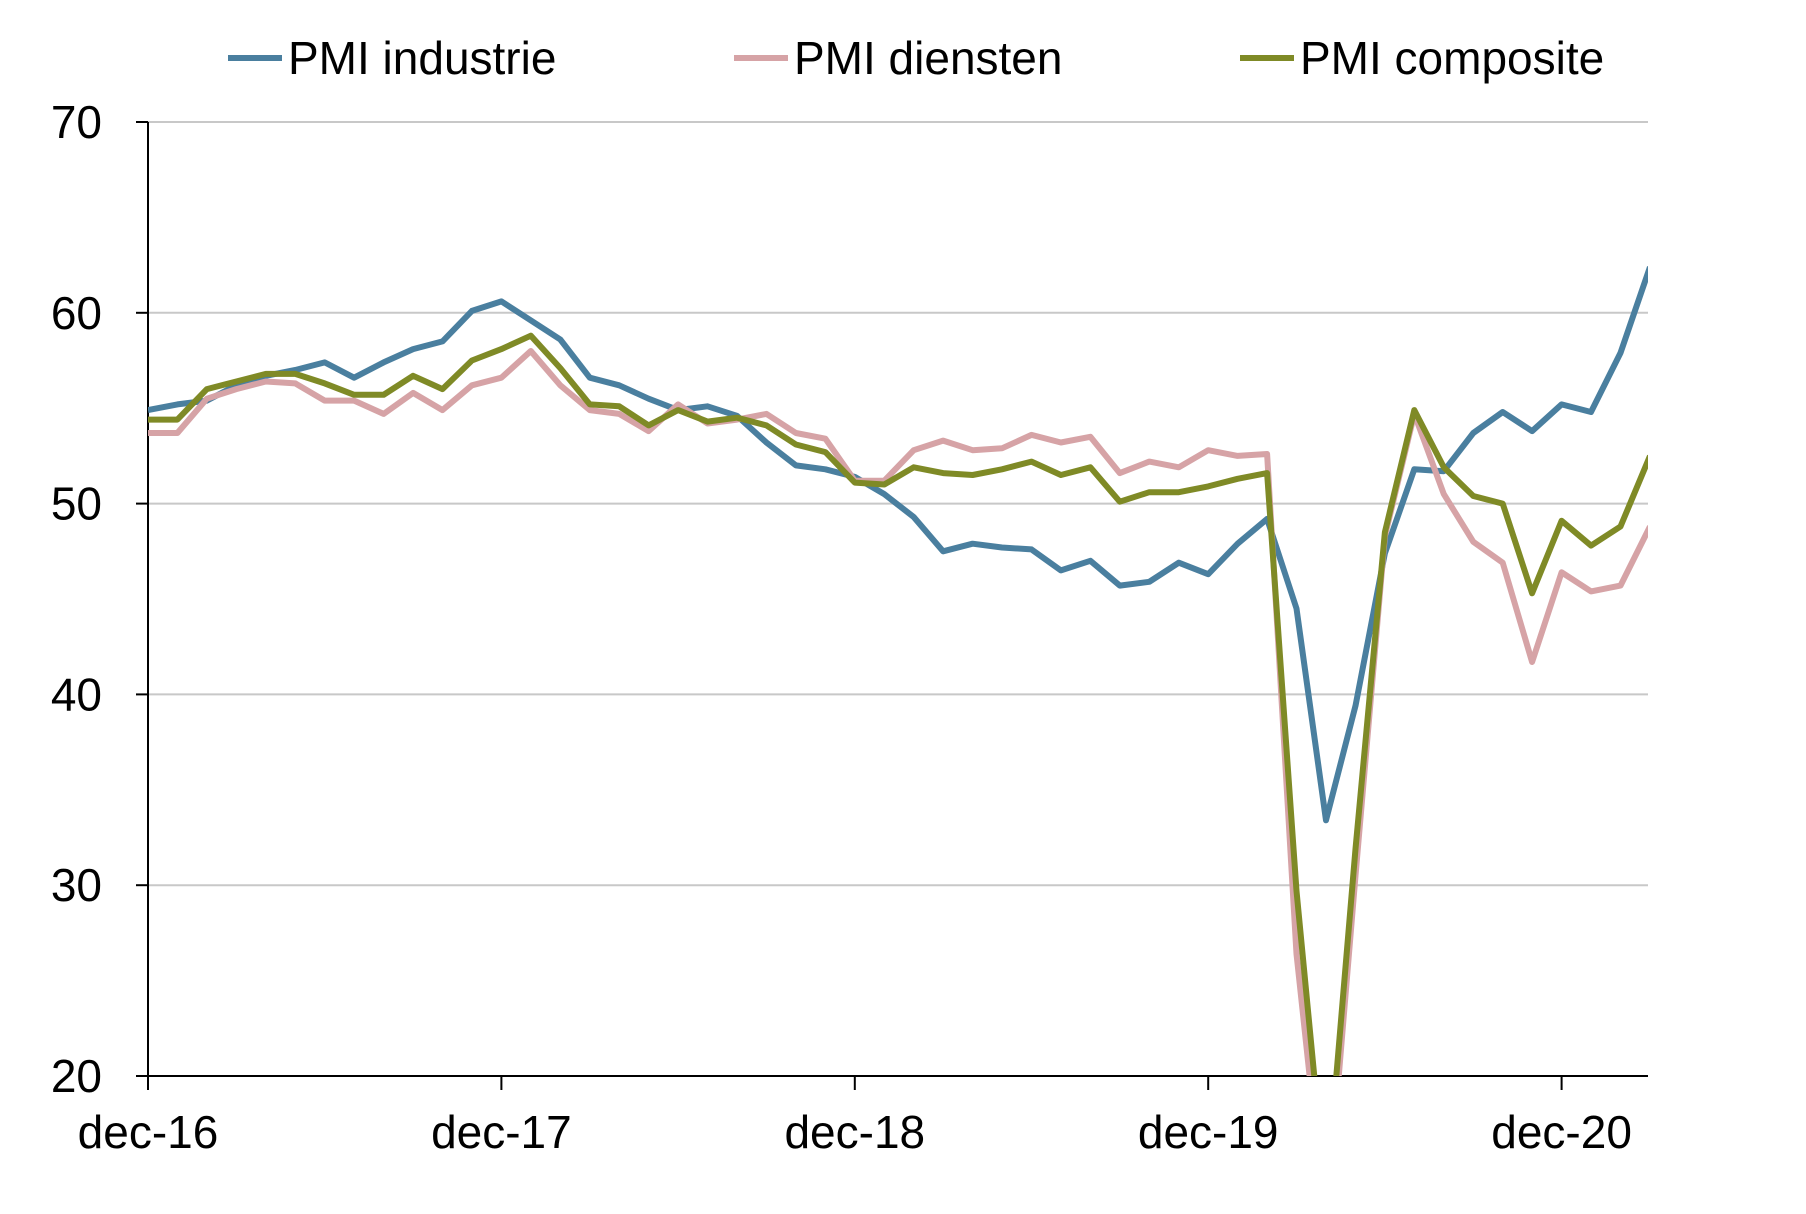 Image resolution: width=1806 pixels, height=1214 pixels. What do you see at coordinates (1208, 1132) in the screenshot?
I see `x-tick-label: dec-19` at bounding box center [1208, 1132].